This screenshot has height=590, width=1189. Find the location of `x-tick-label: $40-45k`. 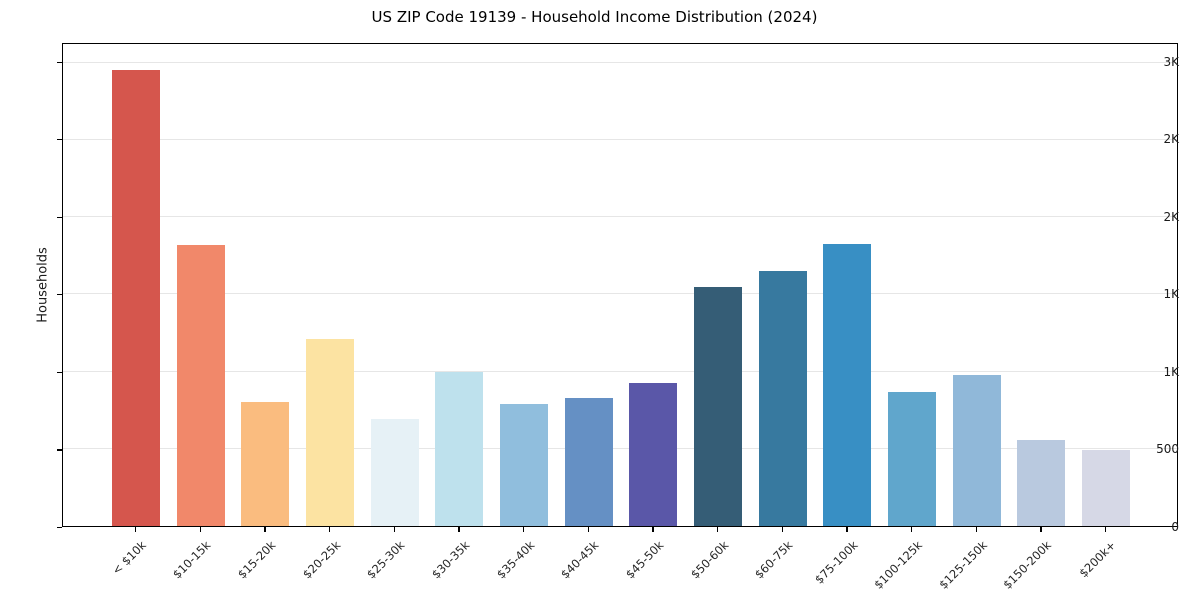

x-tick-label: $40-45k is located at coordinates (580, 560).